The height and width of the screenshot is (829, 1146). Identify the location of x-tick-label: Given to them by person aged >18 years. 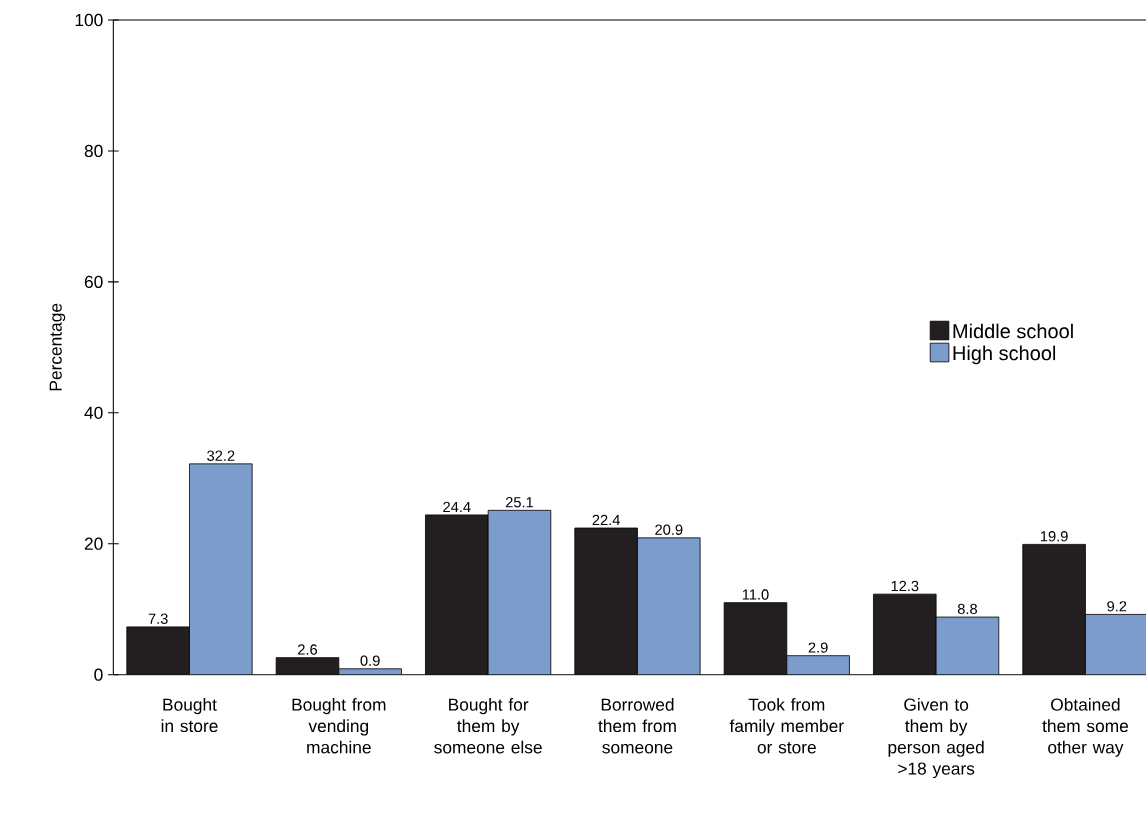
(936, 738).